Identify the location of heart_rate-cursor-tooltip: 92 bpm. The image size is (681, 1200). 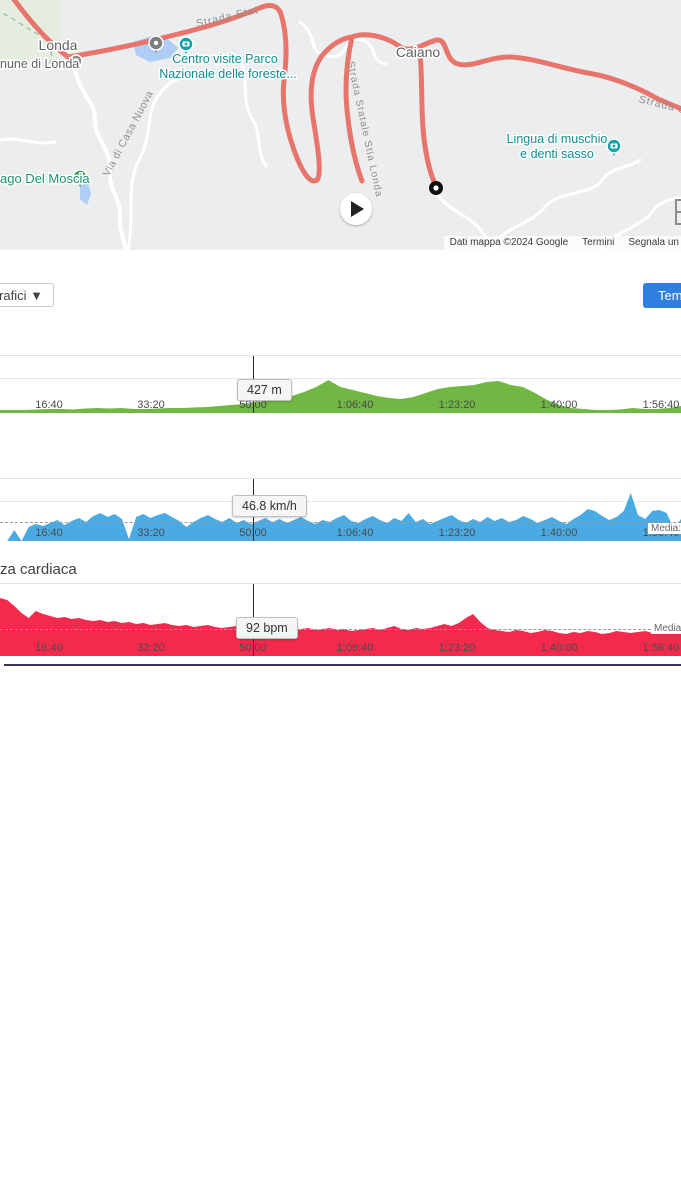
(267, 628).